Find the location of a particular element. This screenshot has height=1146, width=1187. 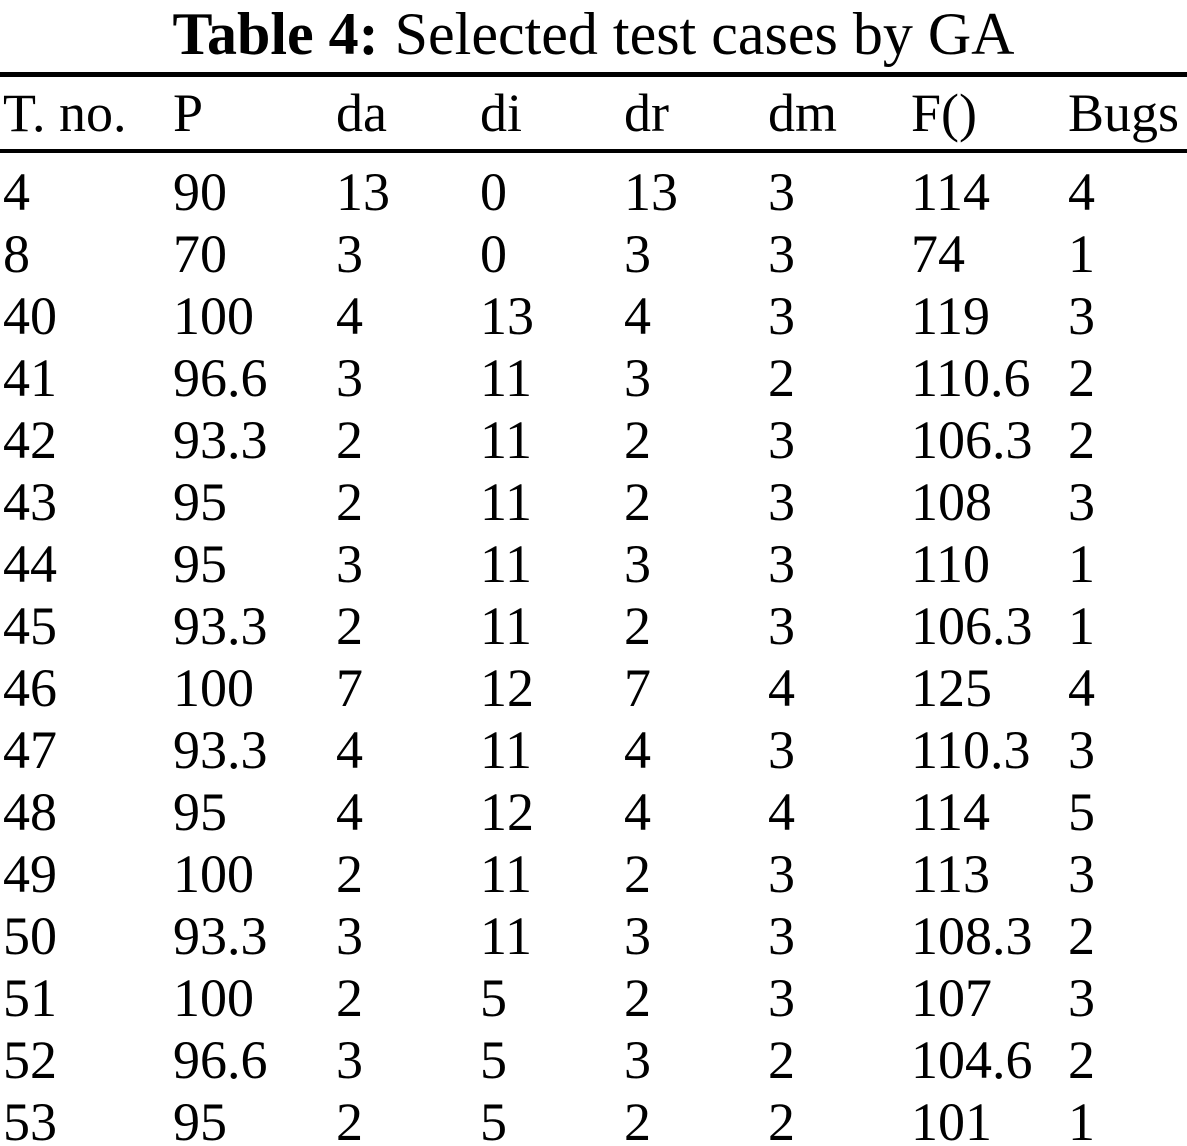

table-row: 44 95 3 11 3 3 110 1 is located at coordinates (593, 564).